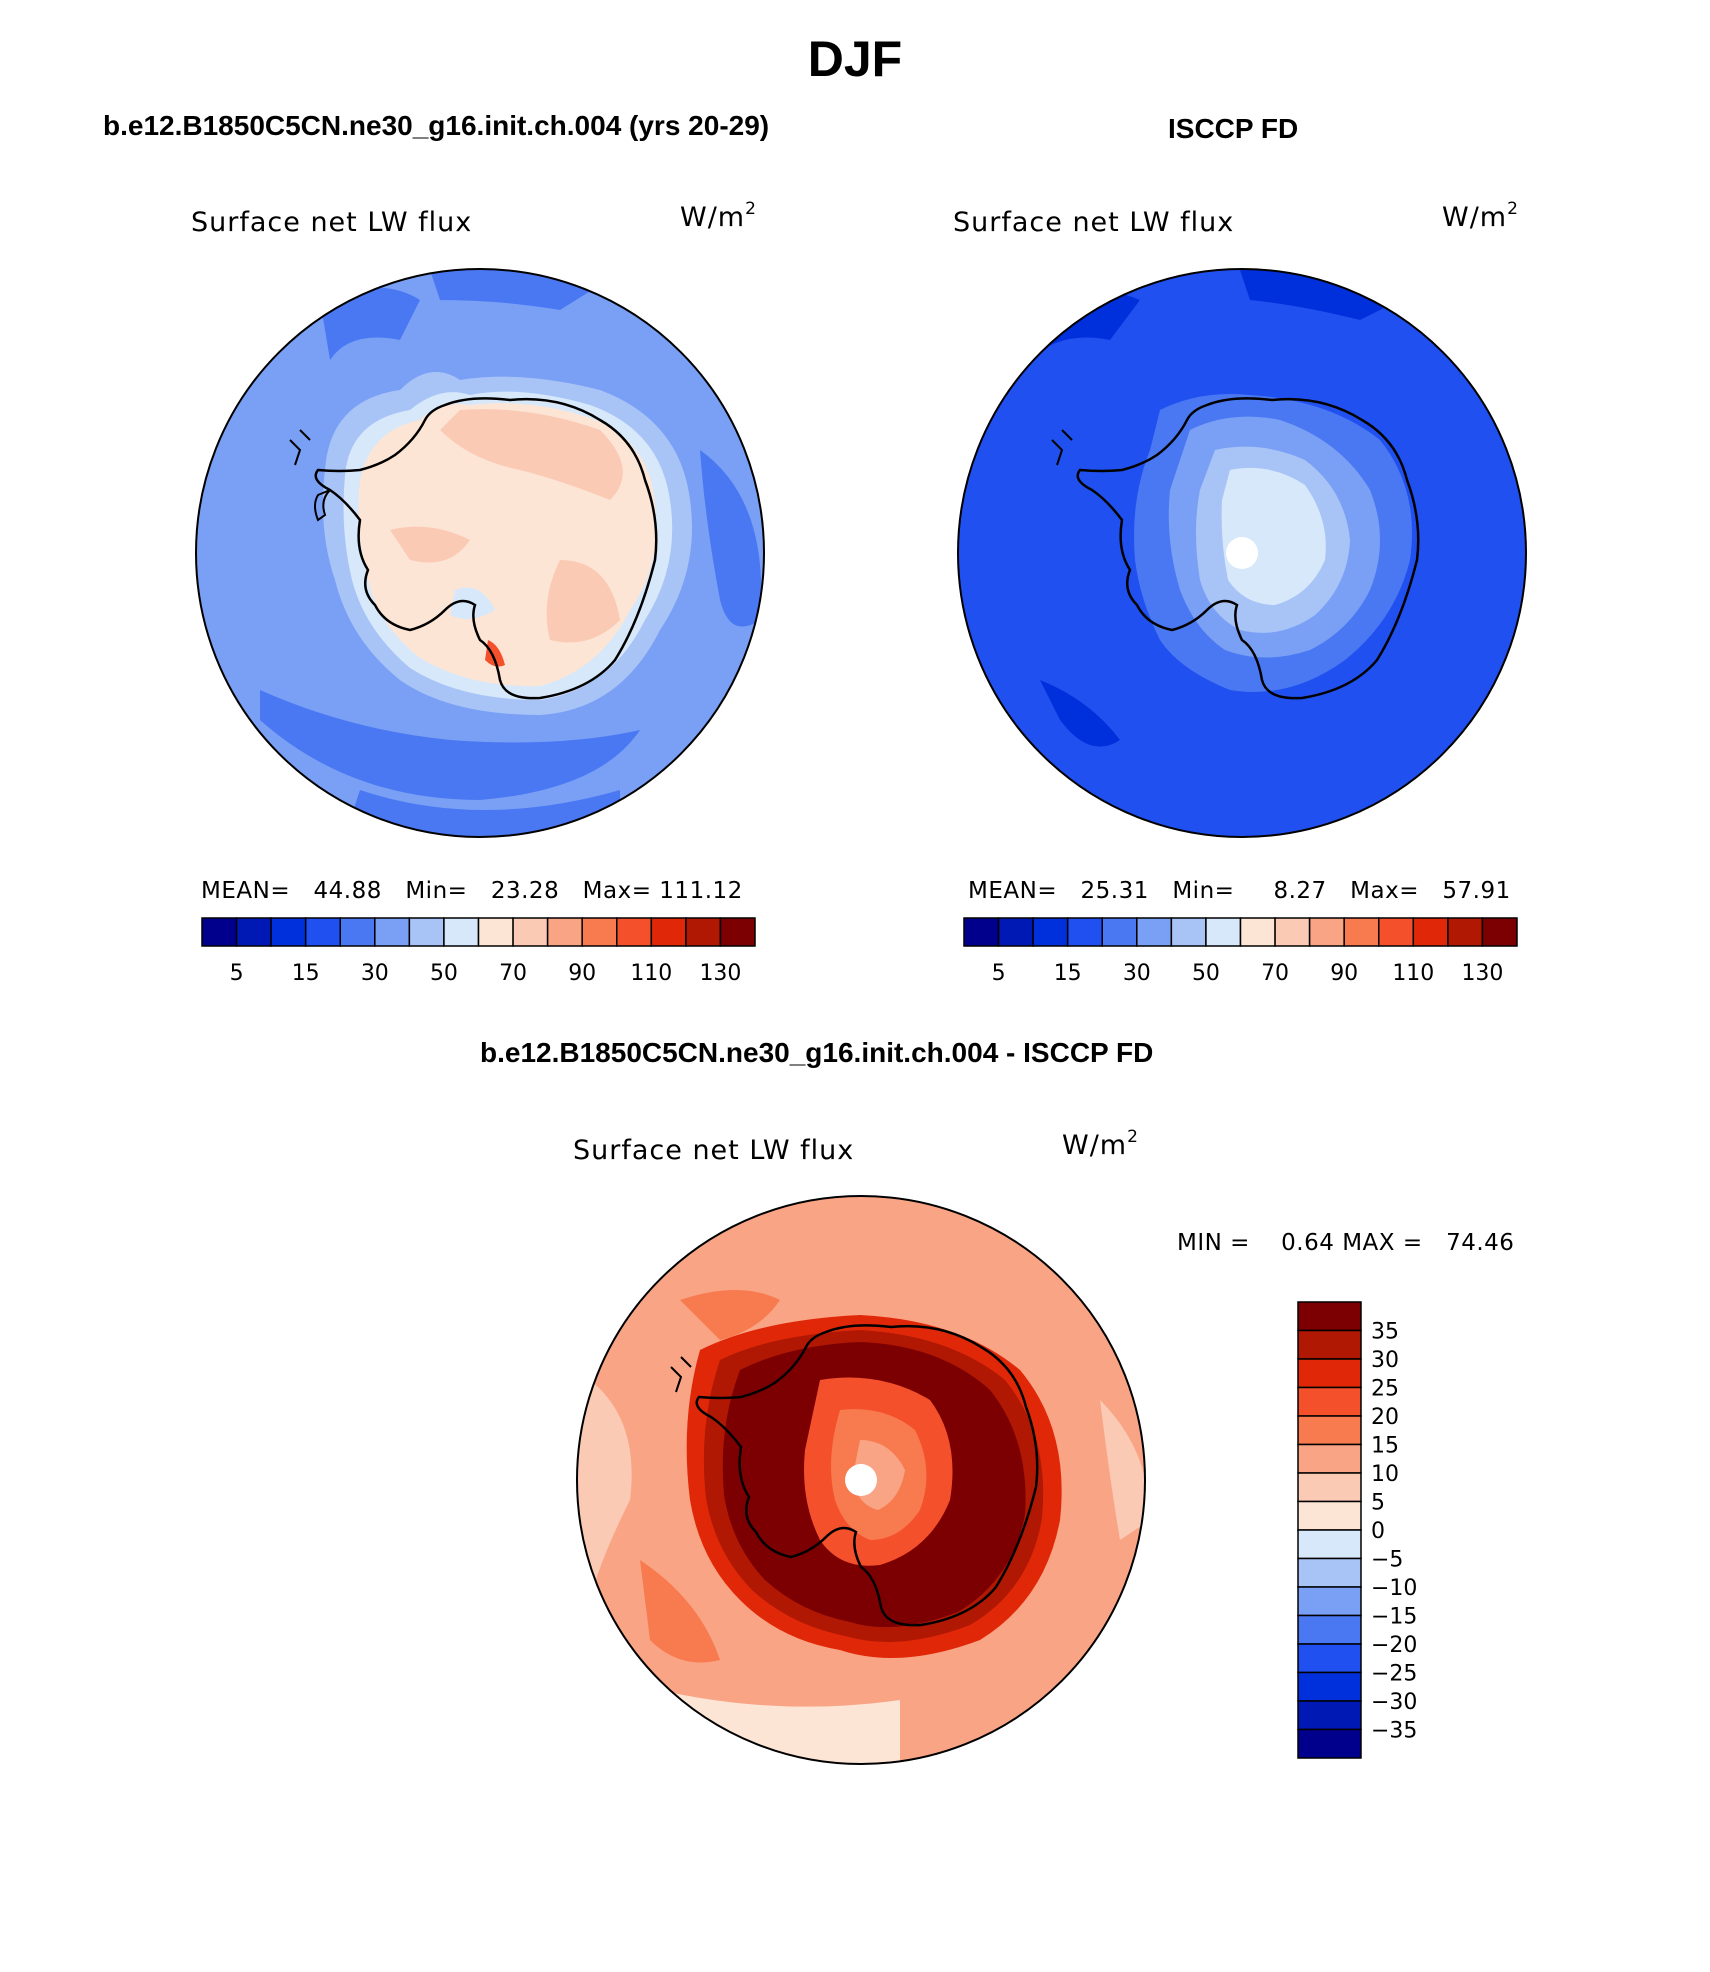 The height and width of the screenshot is (1972, 1710). Describe the element at coordinates (1385, 1332) in the screenshot. I see `colorbar-tick-label: 35` at that location.